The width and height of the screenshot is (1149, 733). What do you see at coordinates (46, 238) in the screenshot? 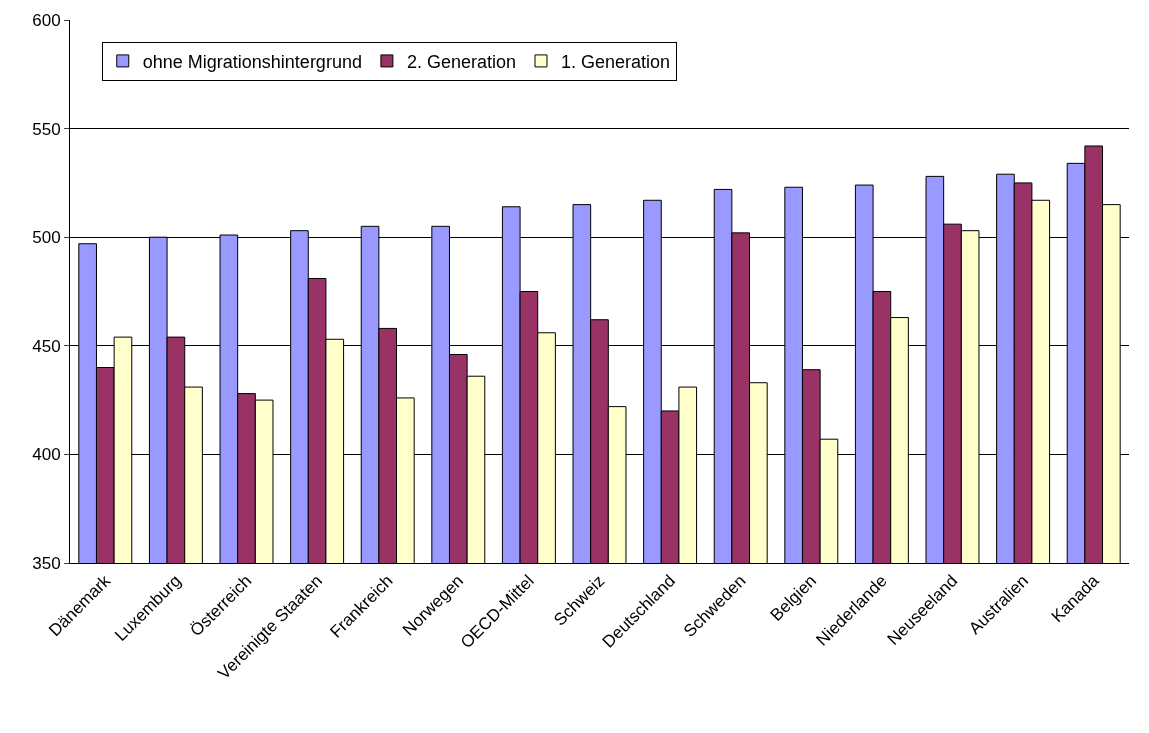
I see `y-tick-label: 500` at bounding box center [46, 238].